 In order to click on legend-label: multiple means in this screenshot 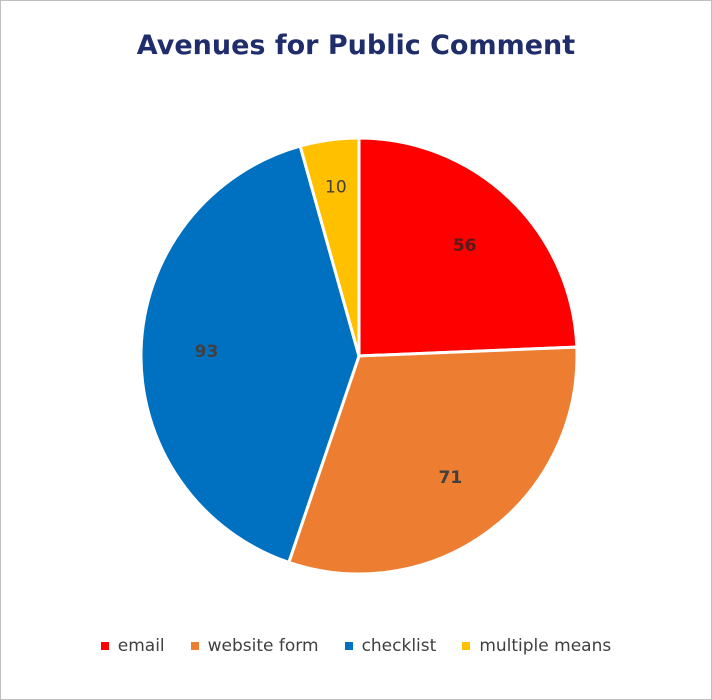, I will do `click(545, 646)`.